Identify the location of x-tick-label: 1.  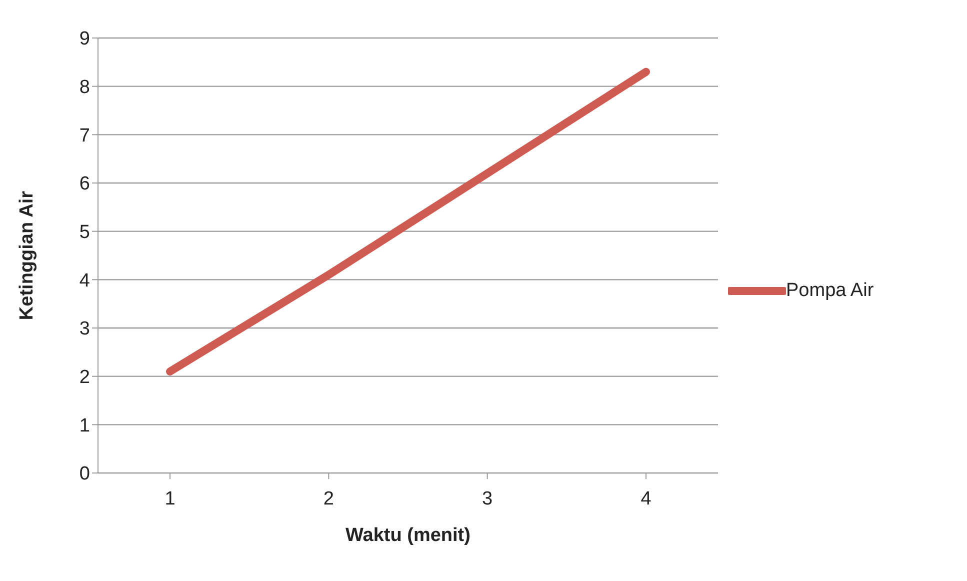
(170, 499).